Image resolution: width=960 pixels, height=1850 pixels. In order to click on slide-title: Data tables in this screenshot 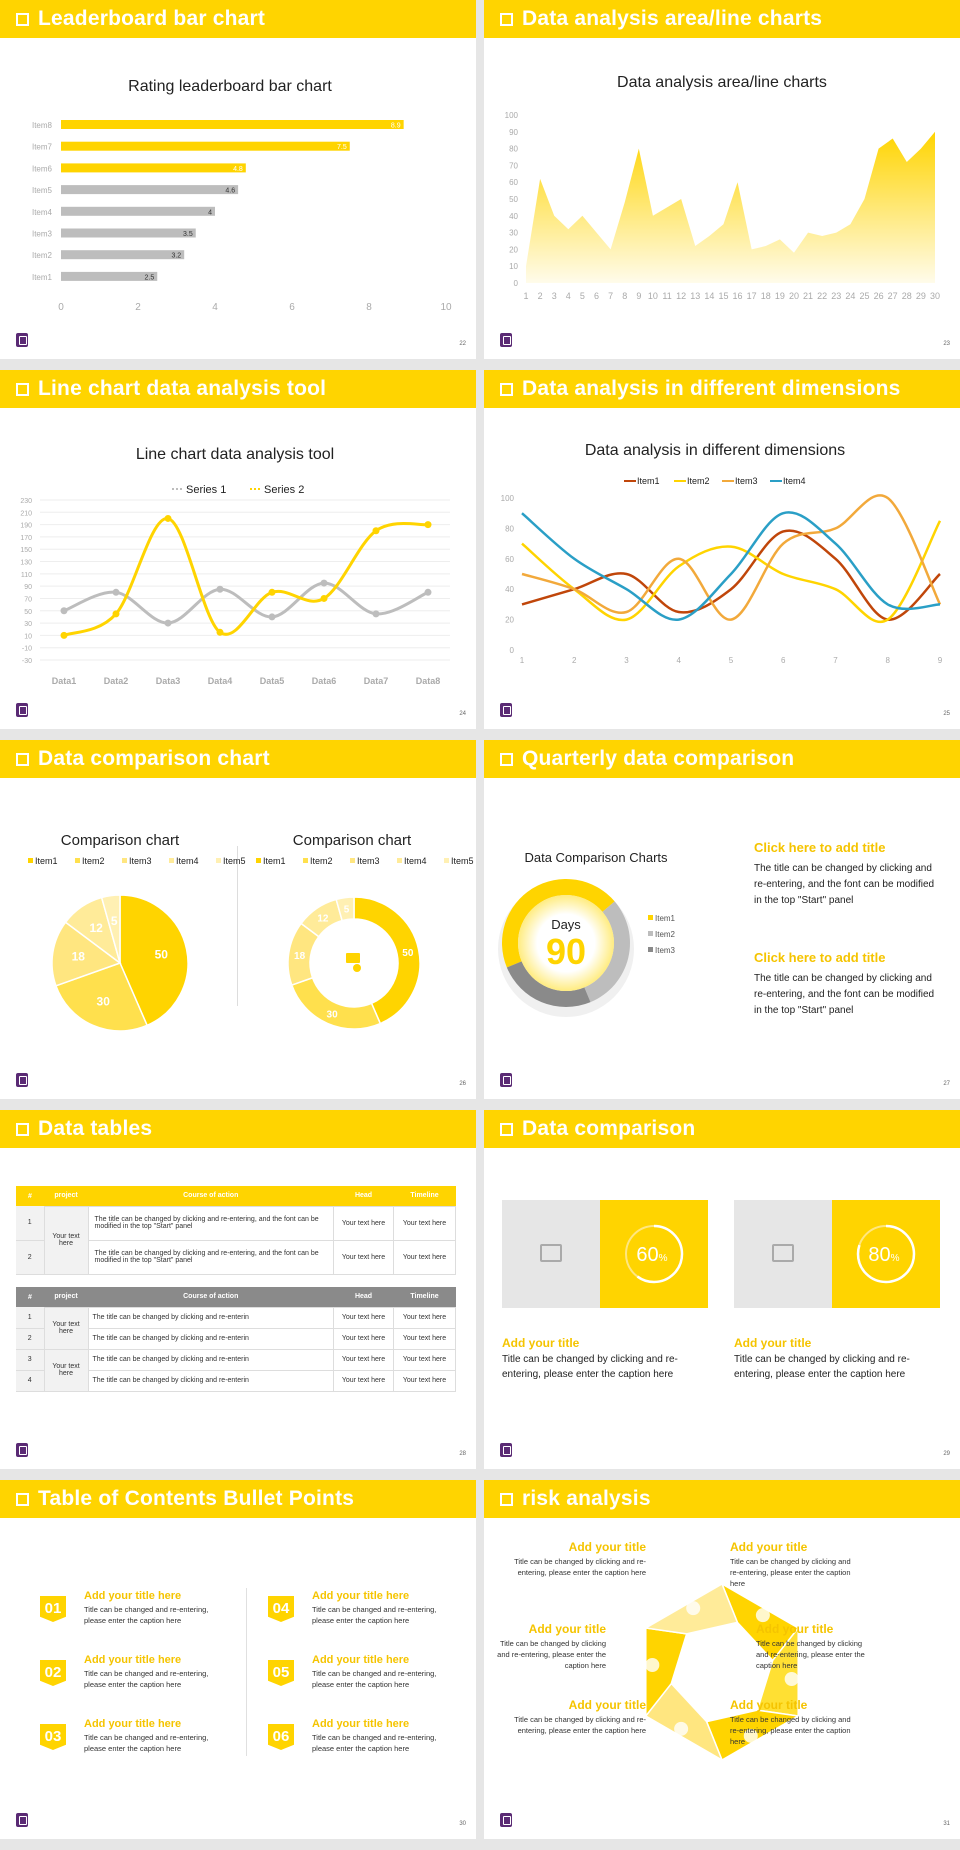, I will do `click(95, 1128)`.